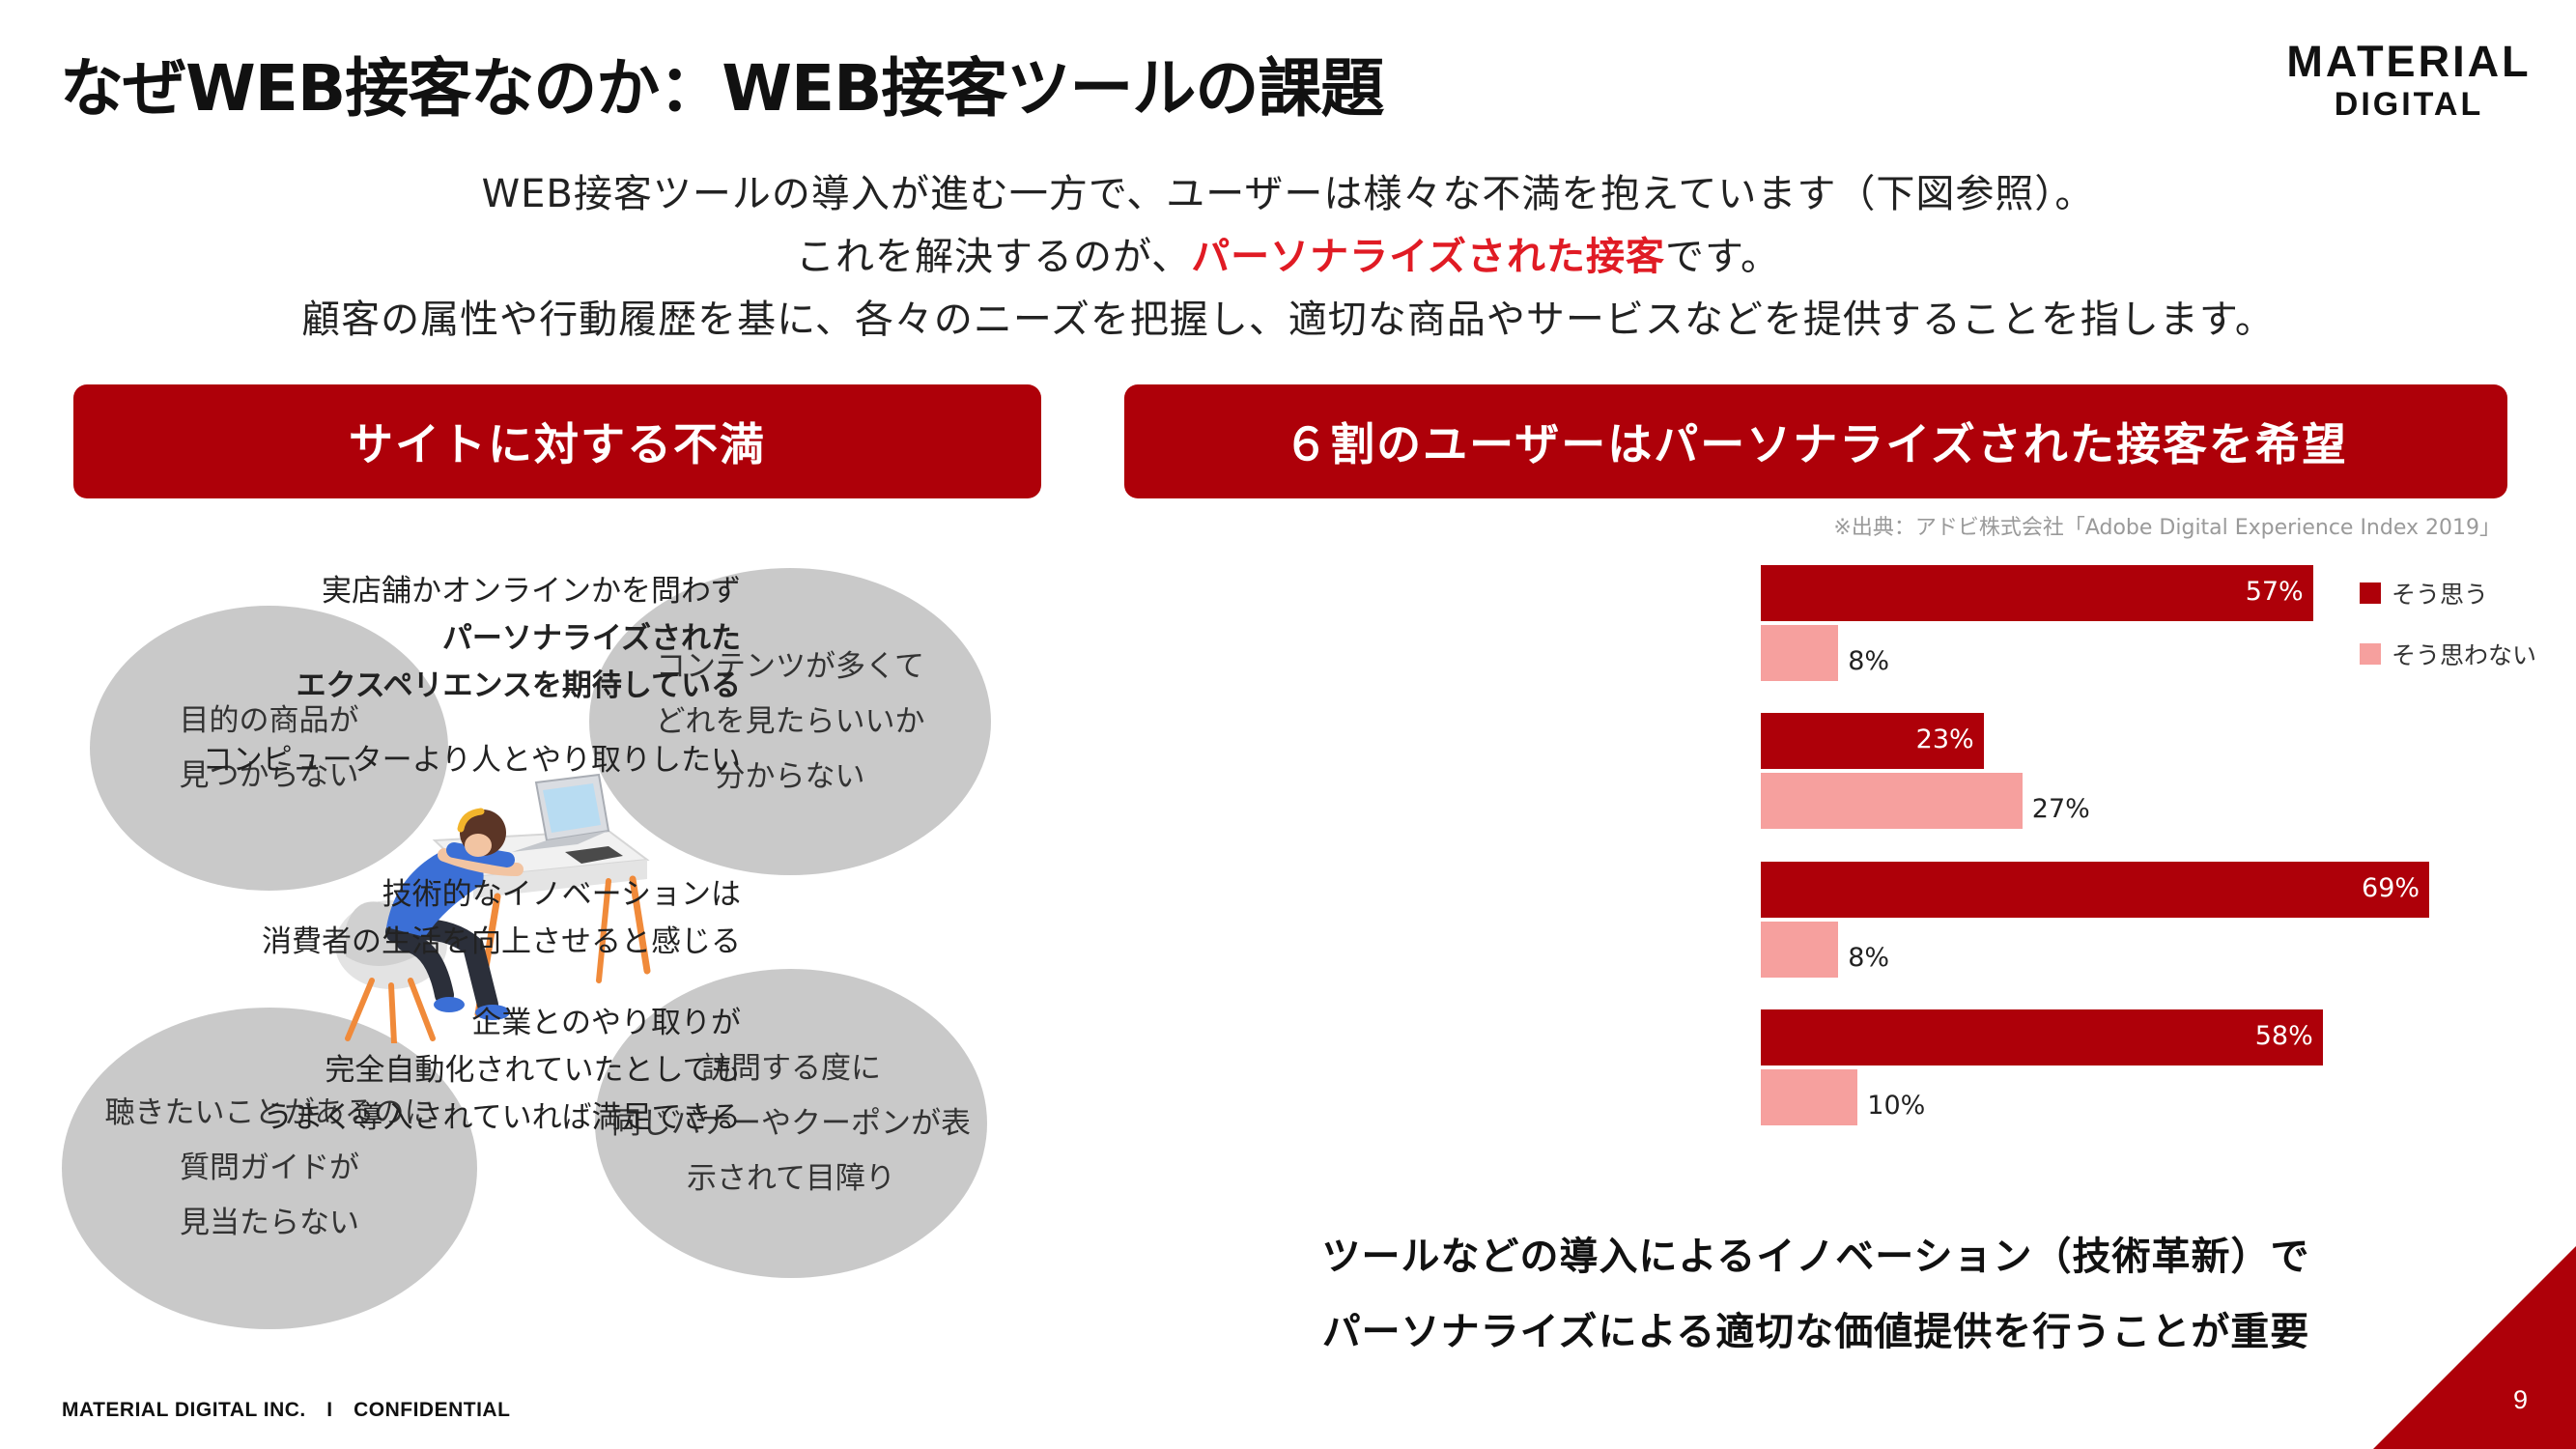 The height and width of the screenshot is (1449, 2576). I want to click on intro-line2: これを解決するのが、パーソナライズされた接客です。, so click(1288, 253).